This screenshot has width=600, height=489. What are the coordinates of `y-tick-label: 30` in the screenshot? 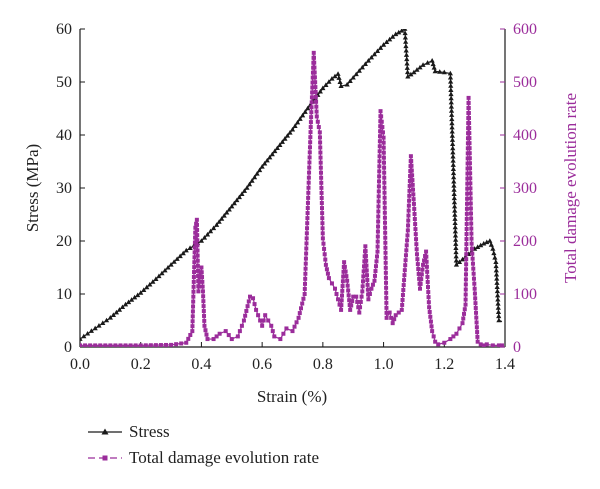 It's located at (64, 188).